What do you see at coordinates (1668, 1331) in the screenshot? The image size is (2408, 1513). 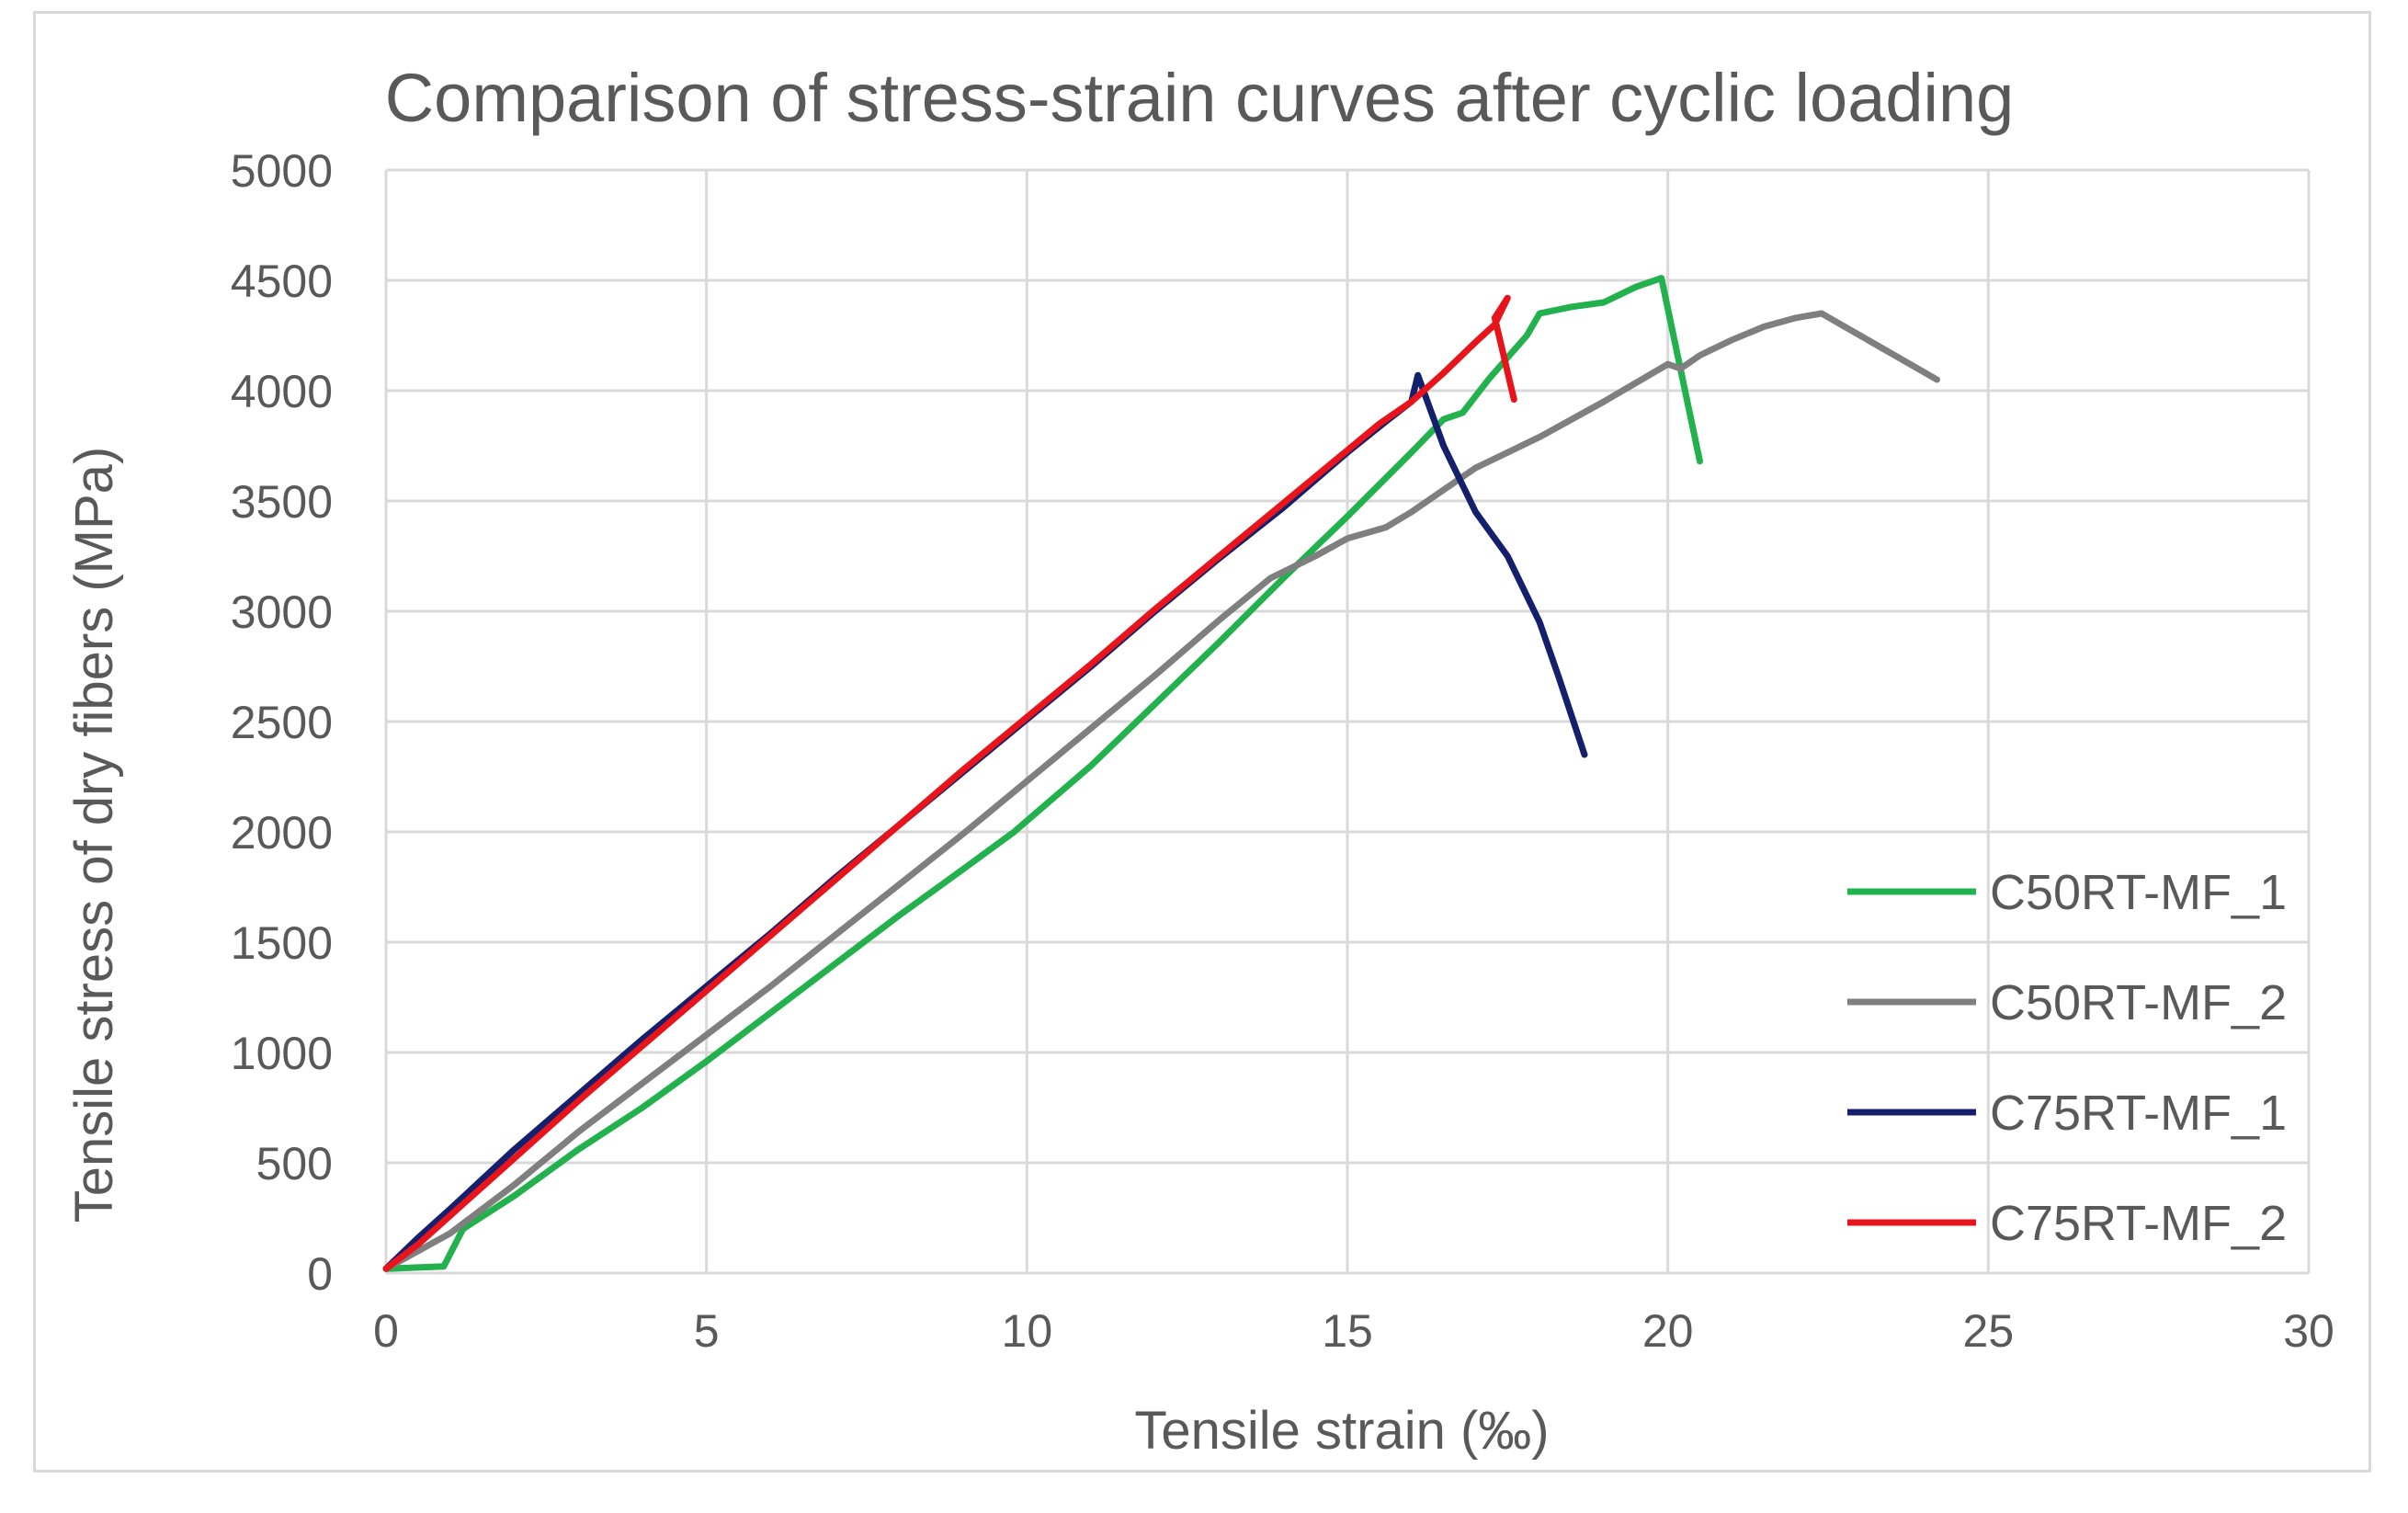 I see `x-tick-label: 20` at bounding box center [1668, 1331].